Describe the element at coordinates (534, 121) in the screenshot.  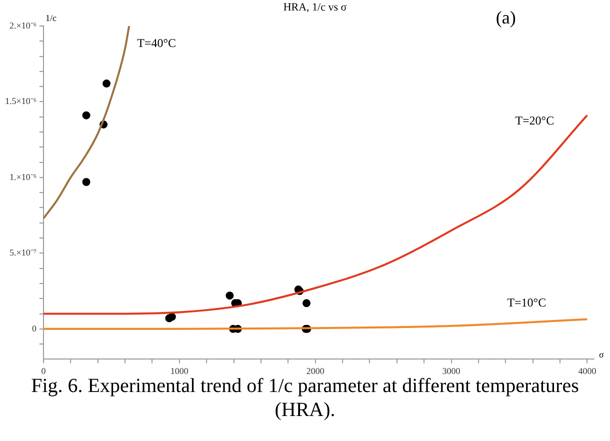
I see `series-label: T=20°C` at that location.